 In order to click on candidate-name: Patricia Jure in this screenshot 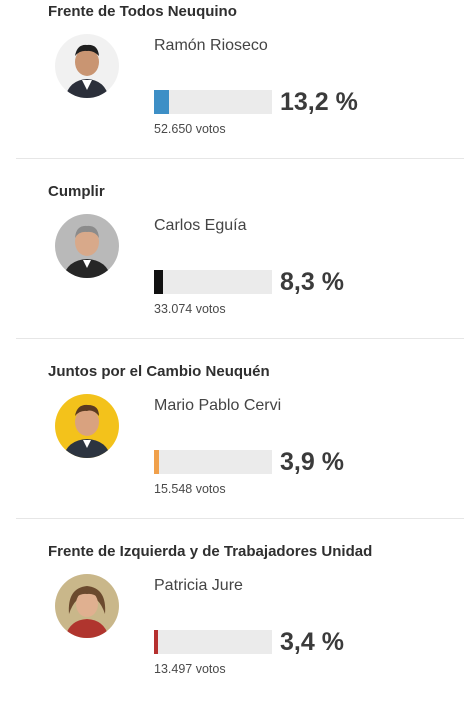, I will do `click(198, 585)`.